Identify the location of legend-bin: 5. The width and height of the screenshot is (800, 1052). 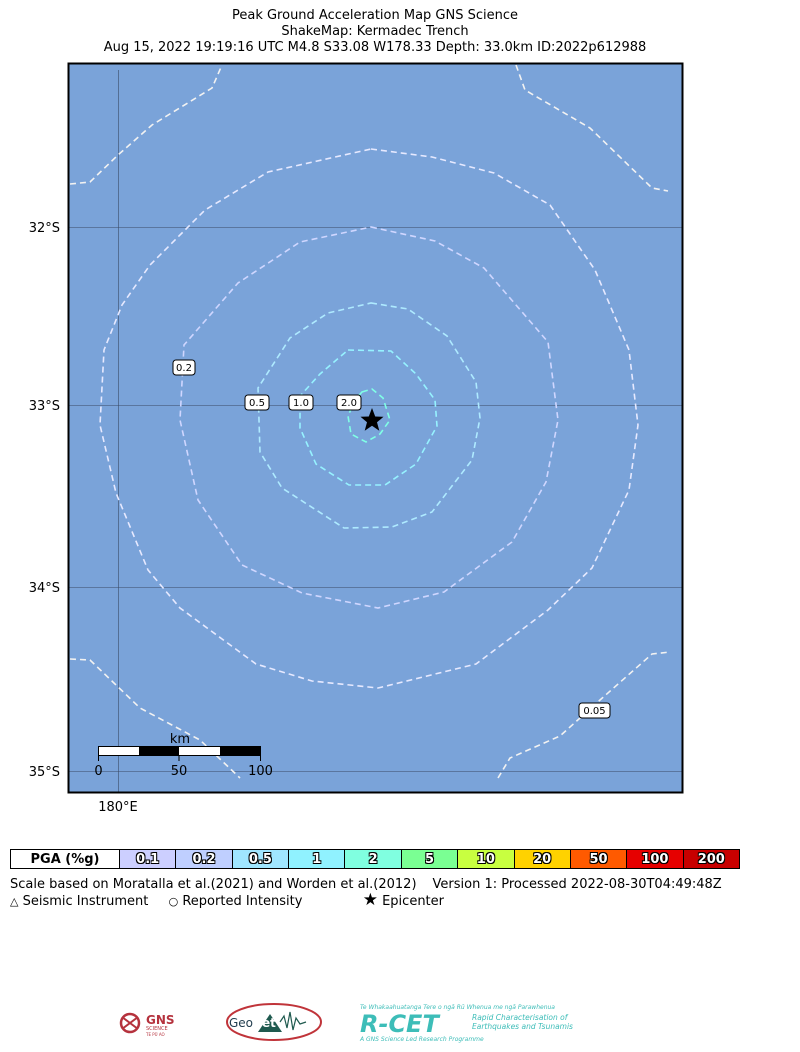
(429, 859).